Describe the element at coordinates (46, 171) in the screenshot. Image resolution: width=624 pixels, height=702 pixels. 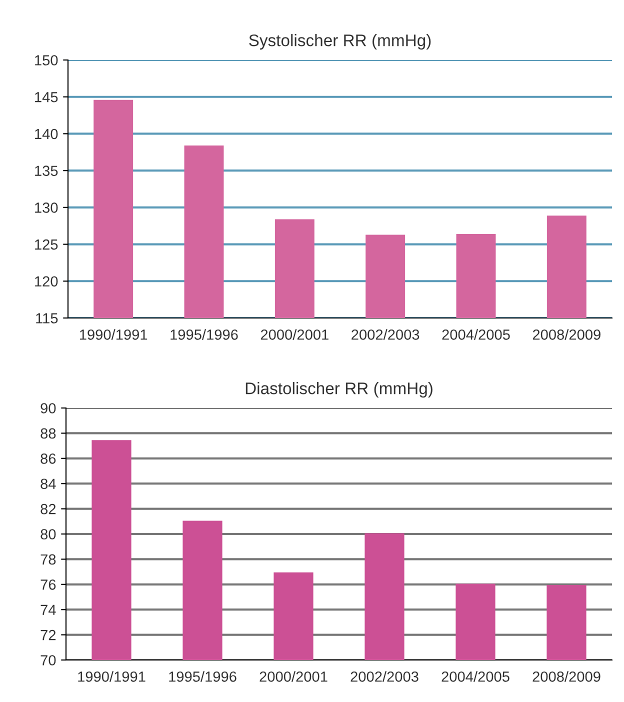
I see `y-tick-label: 135` at that location.